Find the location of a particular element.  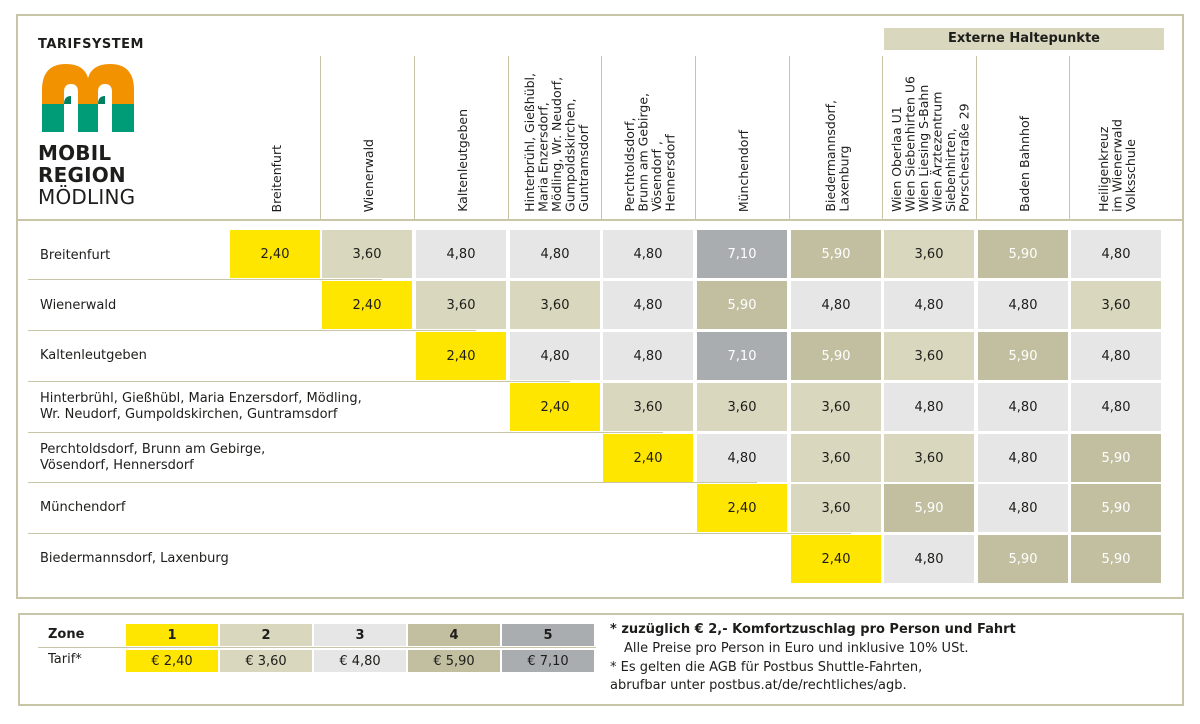

legend-tarif-label: Tarif* is located at coordinates (65, 659).